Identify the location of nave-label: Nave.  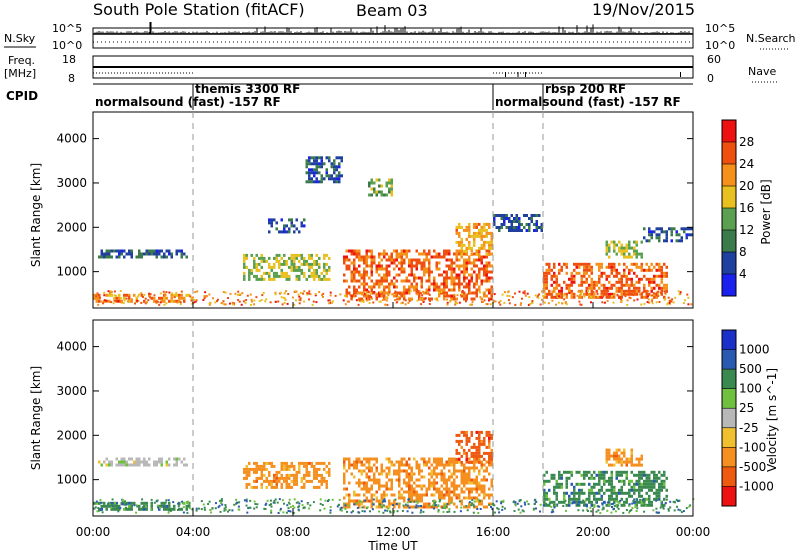
(762, 71).